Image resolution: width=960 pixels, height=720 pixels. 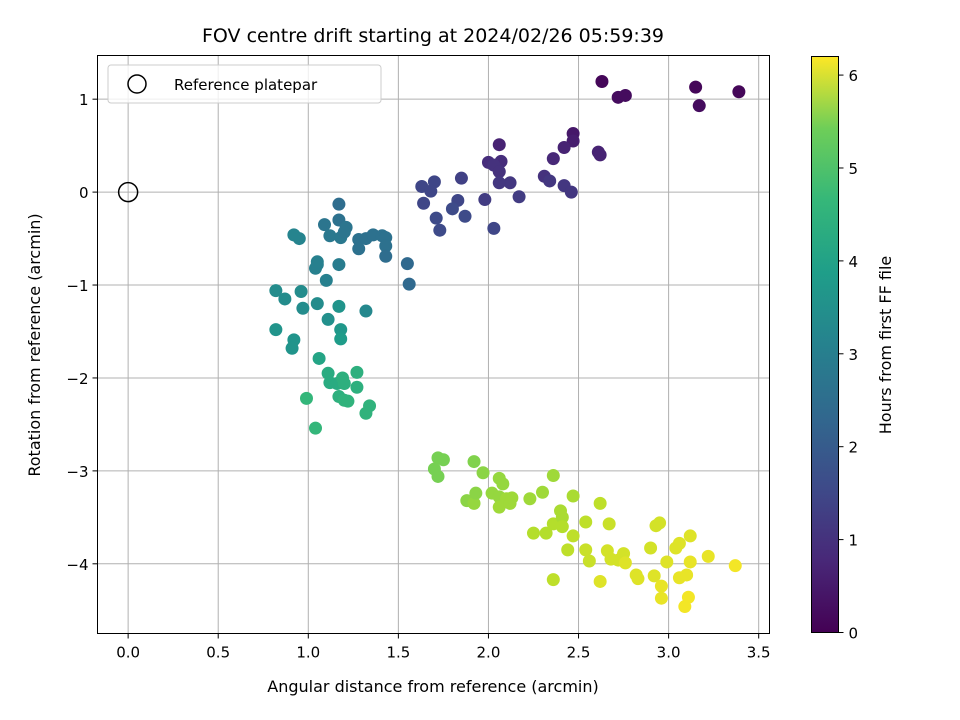 I want to click on colorbar-tick-label: 4, so click(x=854, y=262).